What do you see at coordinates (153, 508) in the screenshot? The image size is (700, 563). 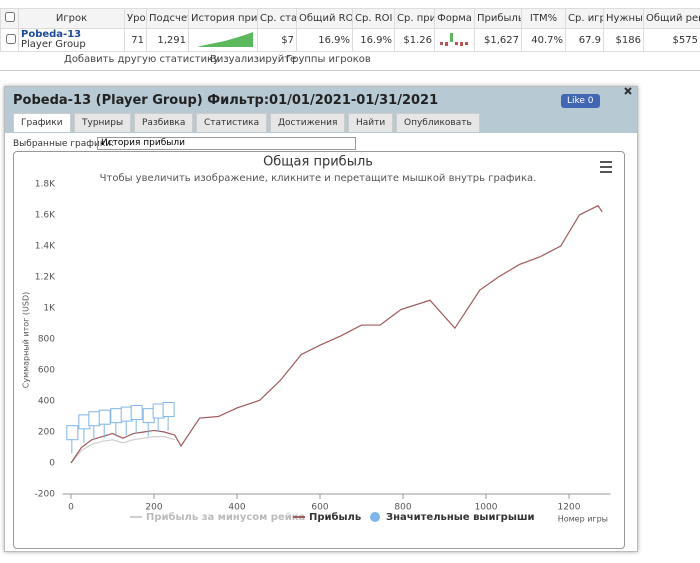 I see `x-tick-label: 200` at bounding box center [153, 508].